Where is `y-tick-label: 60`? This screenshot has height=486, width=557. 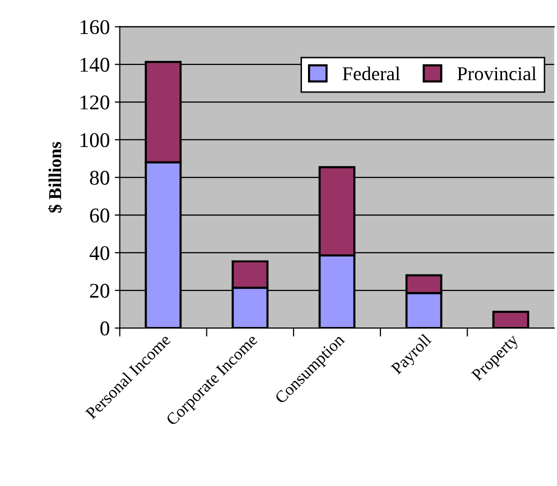
y-tick-label: 60 is located at coordinates (100, 215).